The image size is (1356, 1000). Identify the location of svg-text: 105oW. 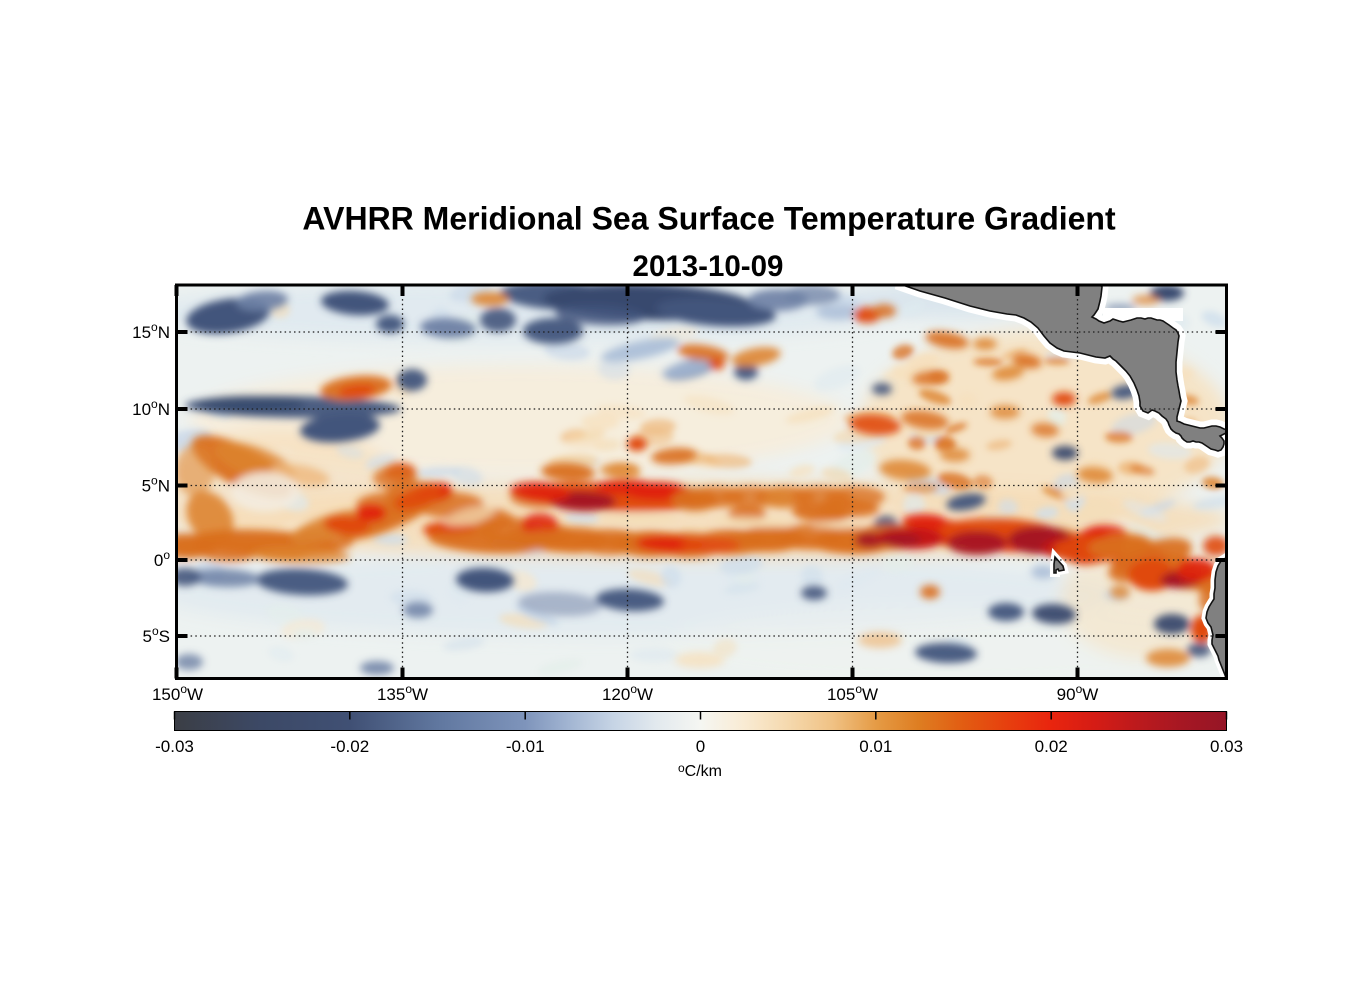
(852, 693).